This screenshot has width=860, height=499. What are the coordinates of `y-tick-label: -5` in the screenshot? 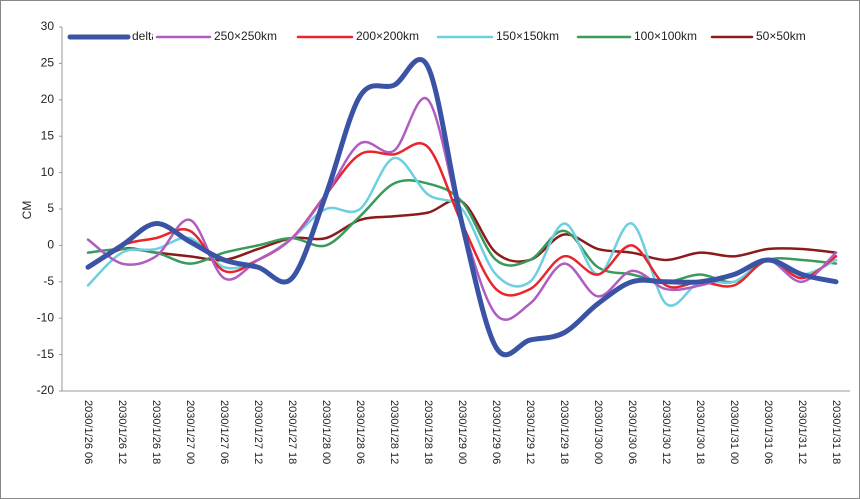 It's located at (48, 281).